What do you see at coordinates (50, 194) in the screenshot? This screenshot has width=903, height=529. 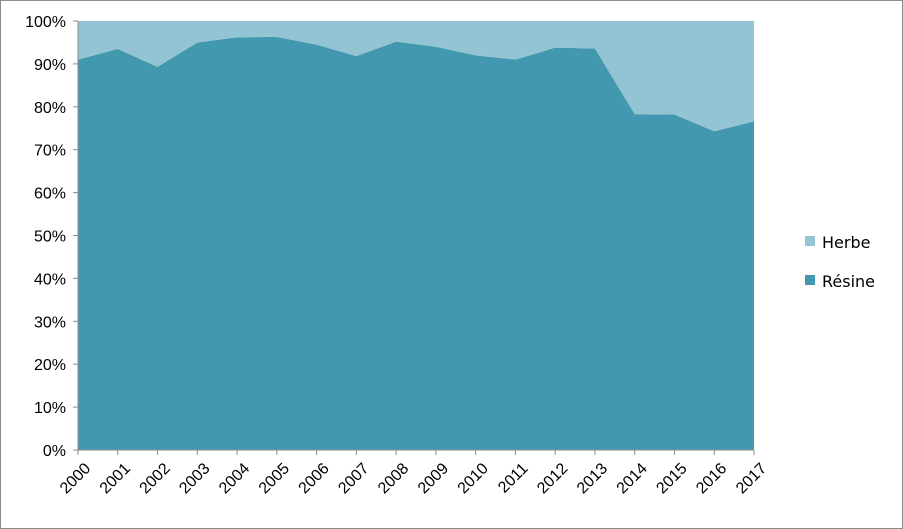 I see `y-tick-label: 60%` at bounding box center [50, 194].